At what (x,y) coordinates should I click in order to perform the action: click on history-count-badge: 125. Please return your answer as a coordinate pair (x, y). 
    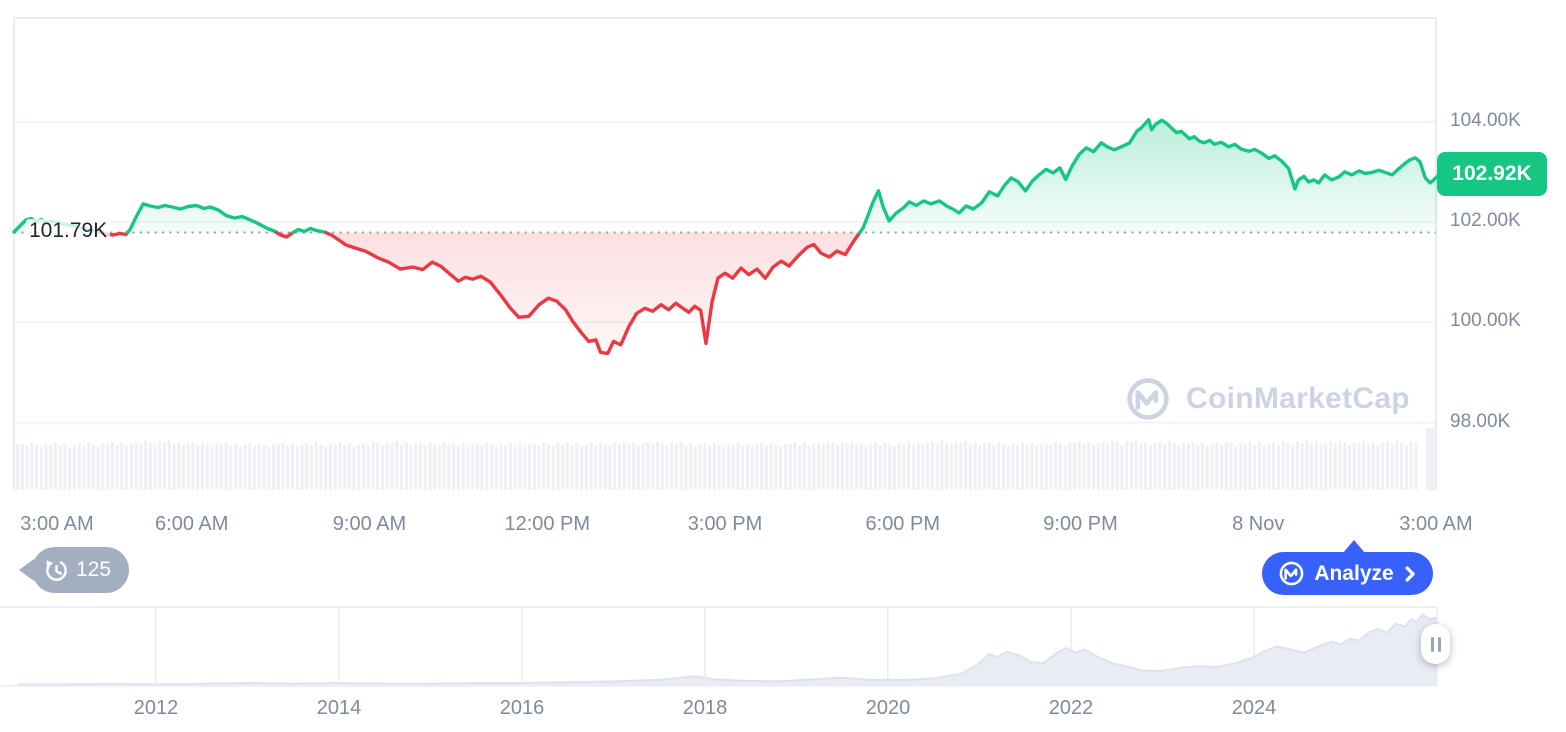
    Looking at the image, I should click on (81, 570).